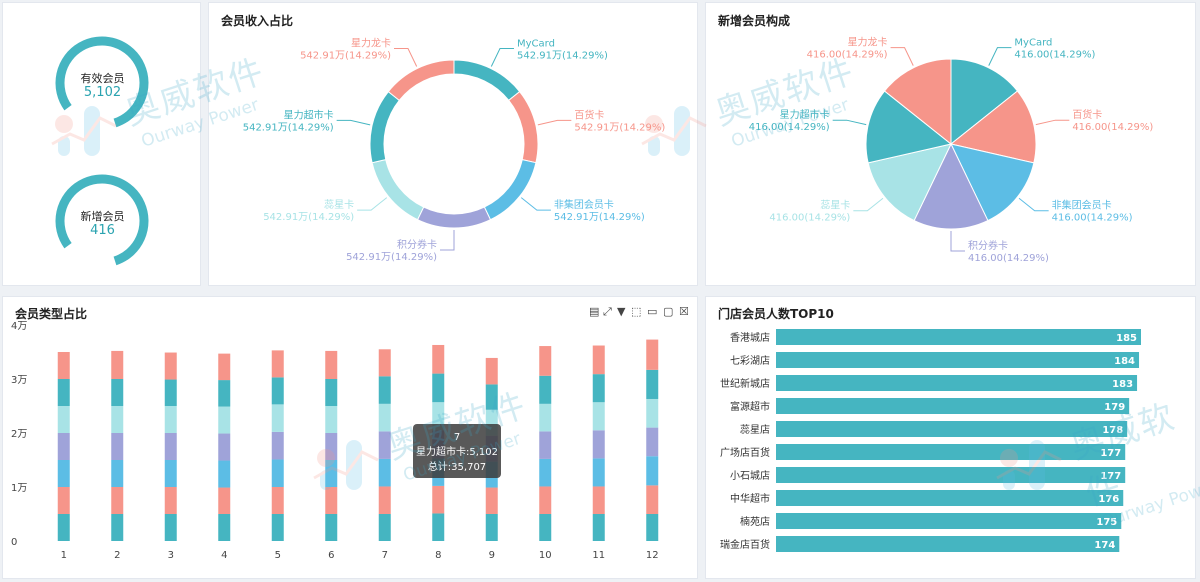 The image size is (1200, 582). I want to click on zoom-icon: ⤢, so click(607, 311).